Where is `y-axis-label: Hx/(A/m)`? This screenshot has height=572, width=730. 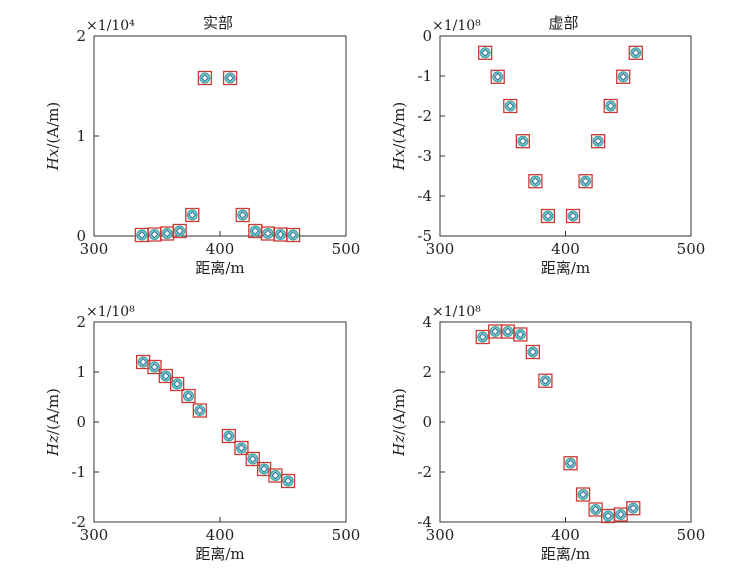 y-axis-label: Hx/(A/m) is located at coordinates (399, 136).